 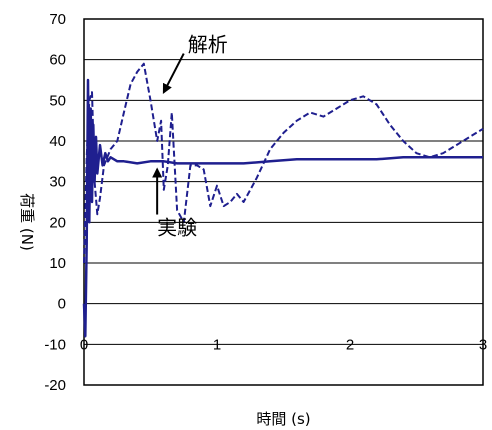 I want to click on x-tick-label: 0, so click(x=84, y=344).